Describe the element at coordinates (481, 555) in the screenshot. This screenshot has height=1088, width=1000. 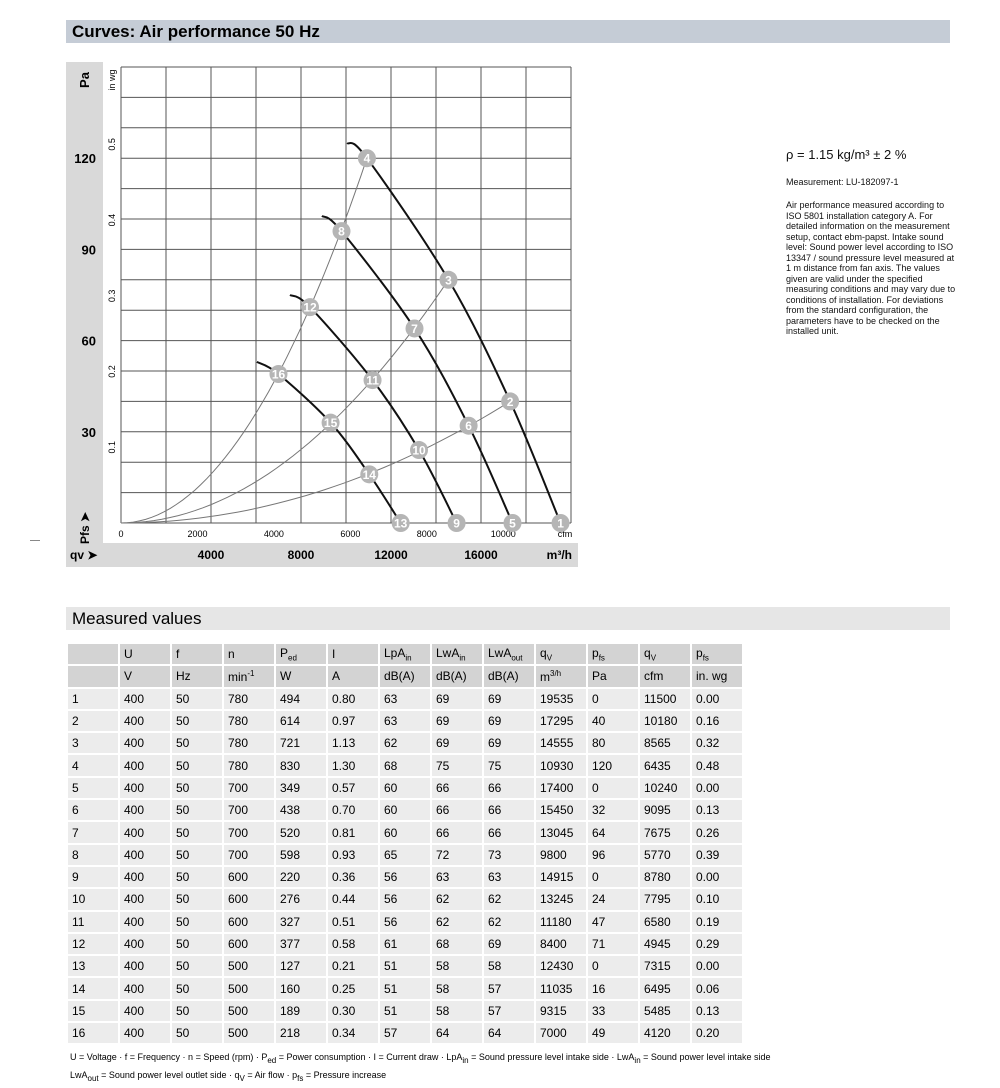
I see `x-tick-label: 16000` at that location.